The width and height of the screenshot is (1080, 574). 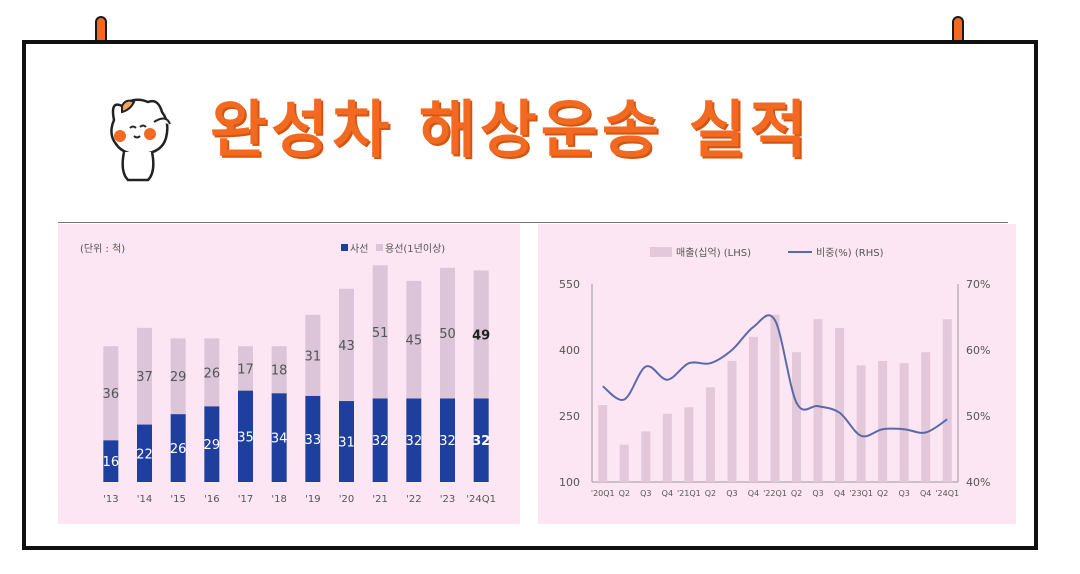 What do you see at coordinates (278, 499) in the screenshot?
I see `x-tick-label: '18` at bounding box center [278, 499].